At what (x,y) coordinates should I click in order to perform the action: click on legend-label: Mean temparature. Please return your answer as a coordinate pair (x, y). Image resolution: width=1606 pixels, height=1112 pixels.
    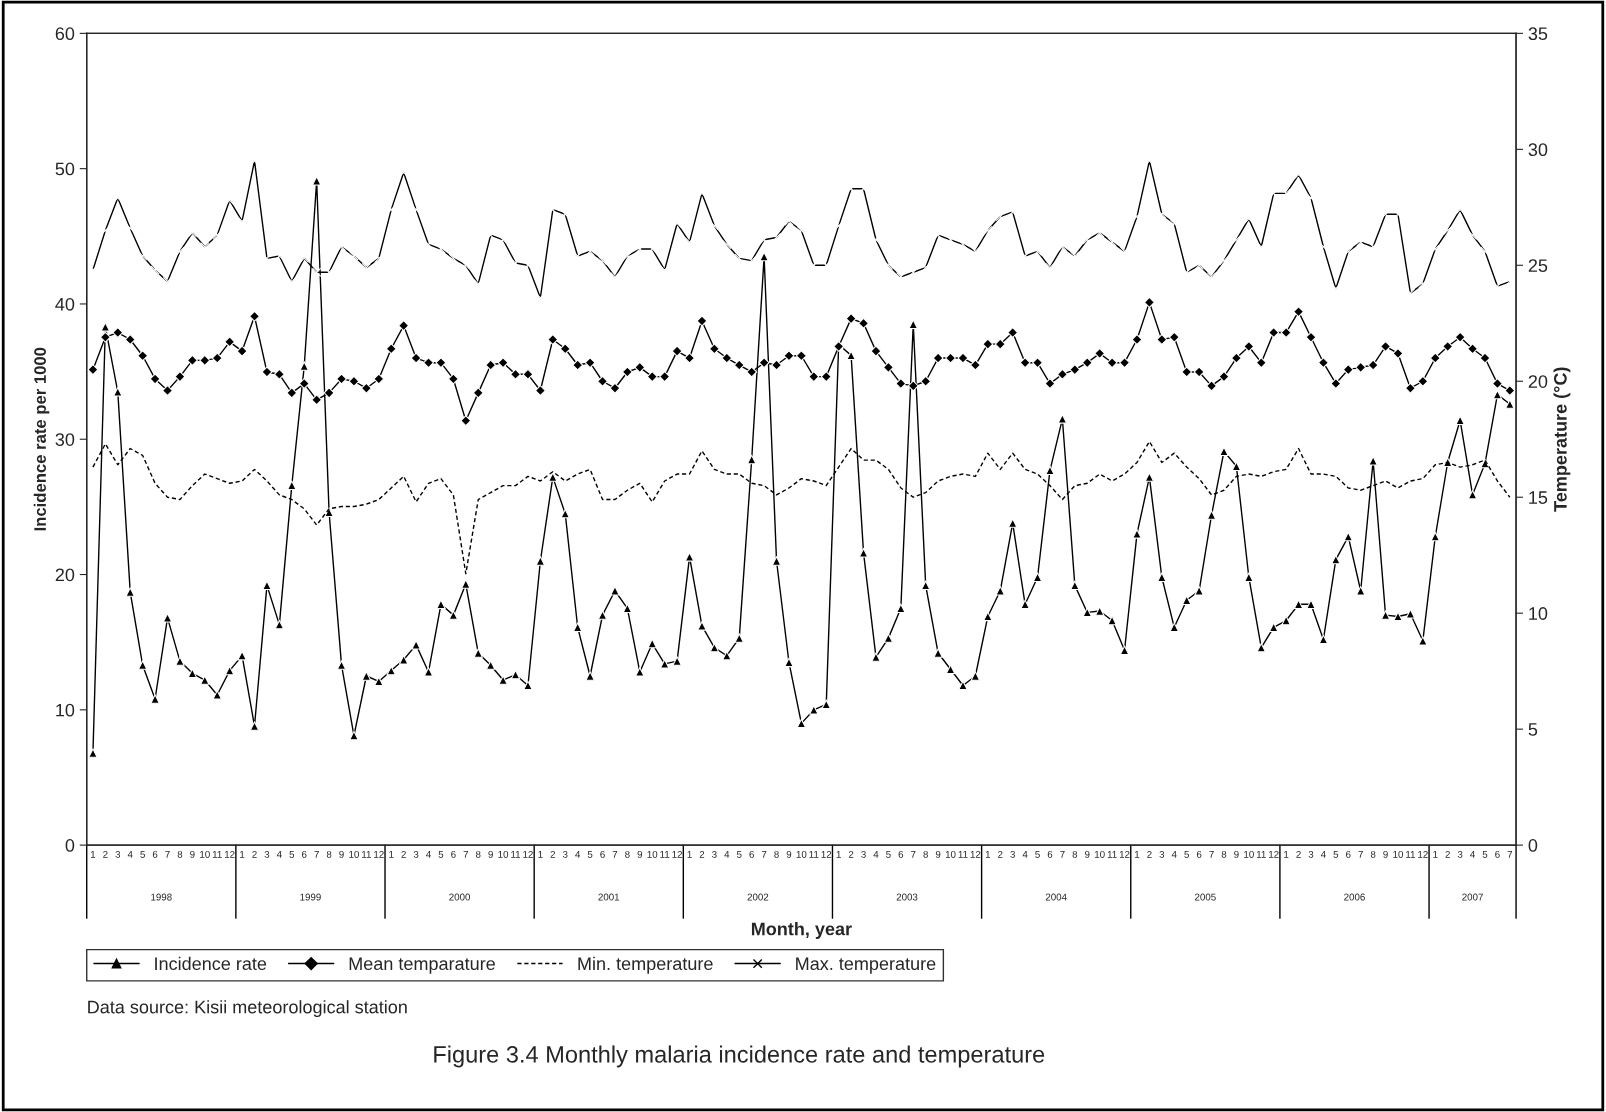
    Looking at the image, I should click on (422, 965).